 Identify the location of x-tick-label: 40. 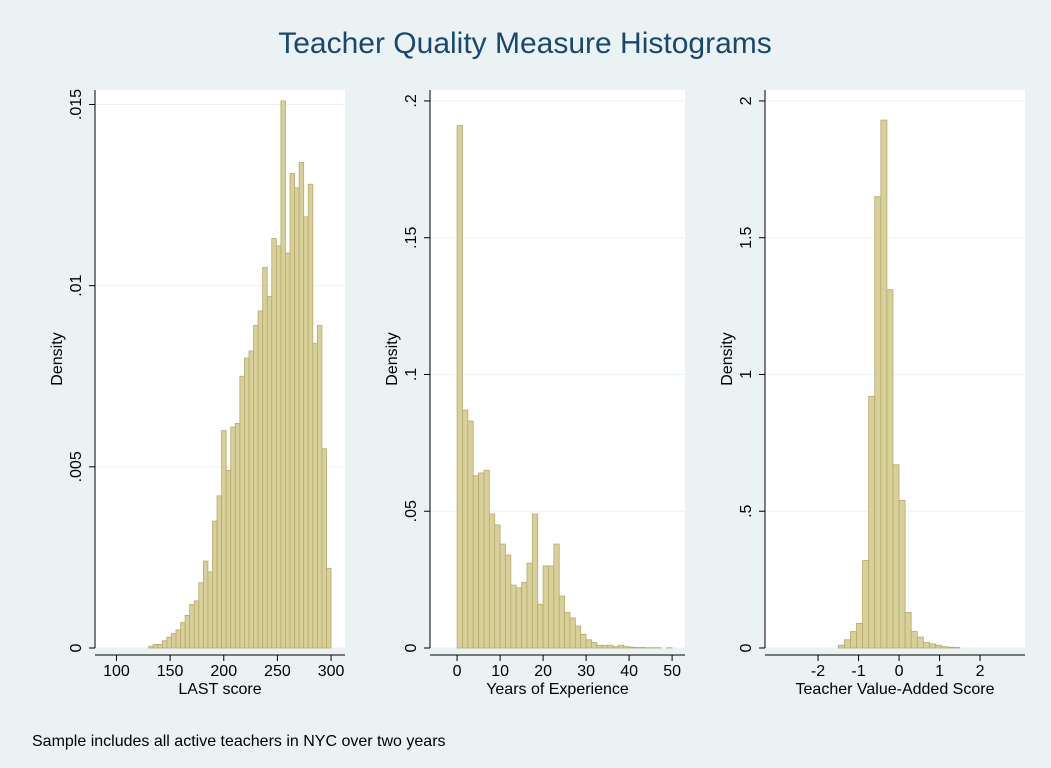
(629, 671).